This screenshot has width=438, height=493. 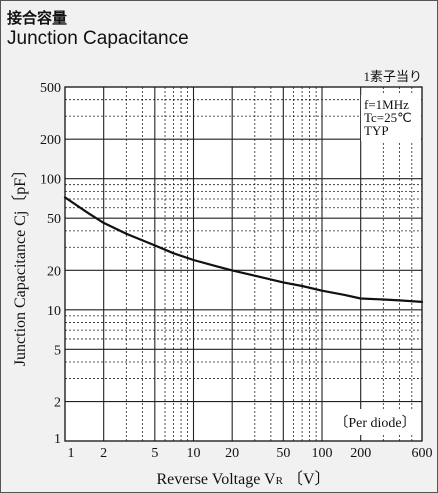 I want to click on x-tick-label: 2, so click(x=103, y=453).